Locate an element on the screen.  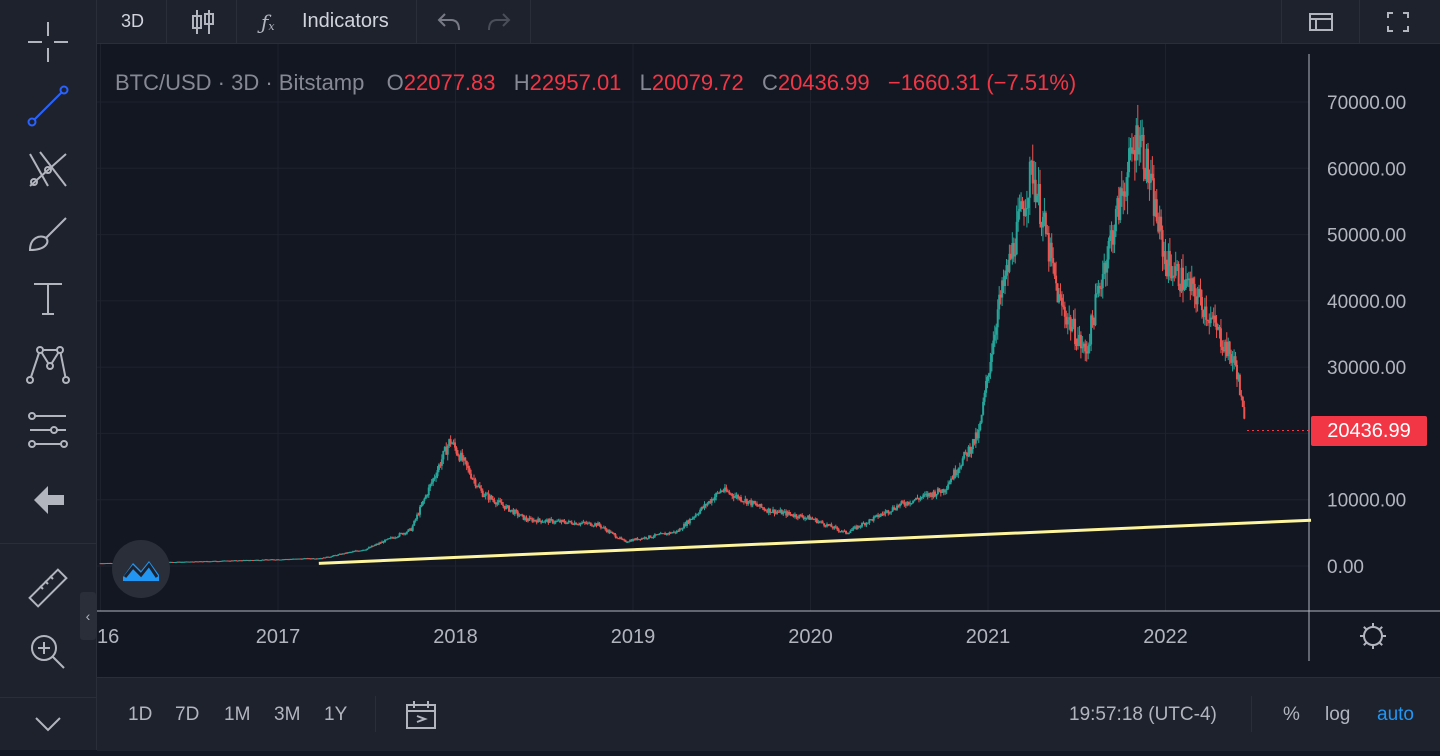
brush-icon is located at coordinates (48, 234).